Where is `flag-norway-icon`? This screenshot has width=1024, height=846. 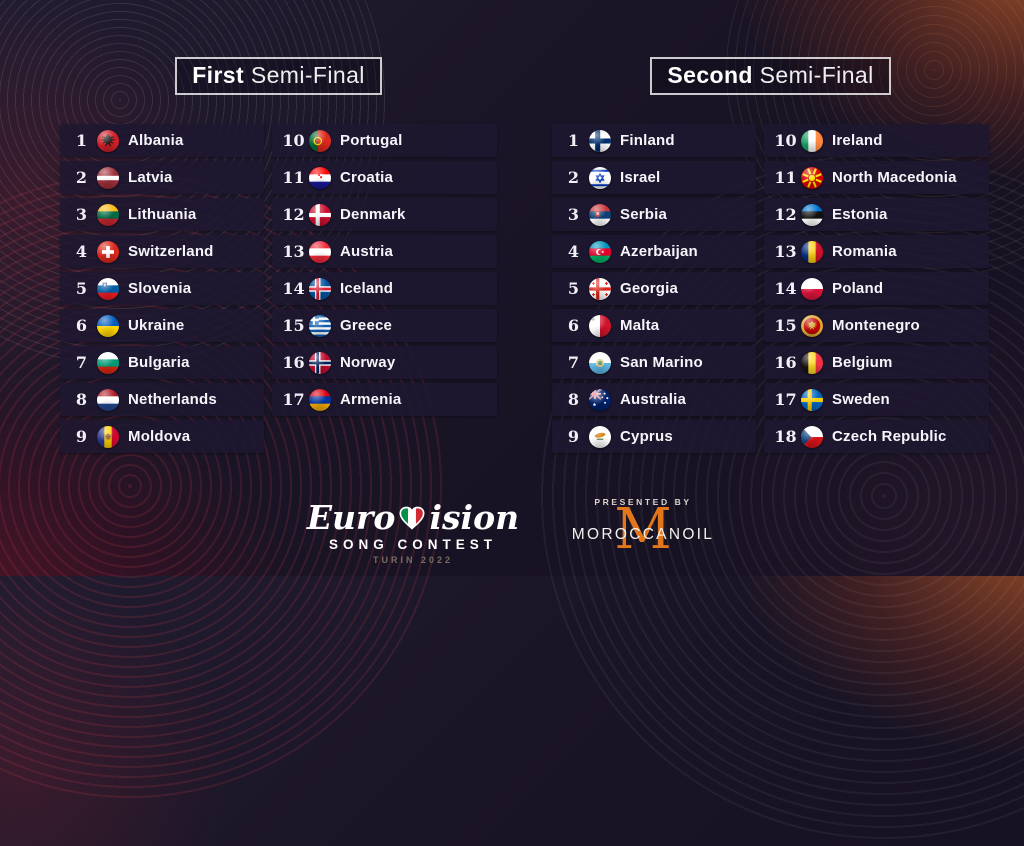
flag-norway-icon is located at coordinates (320, 362).